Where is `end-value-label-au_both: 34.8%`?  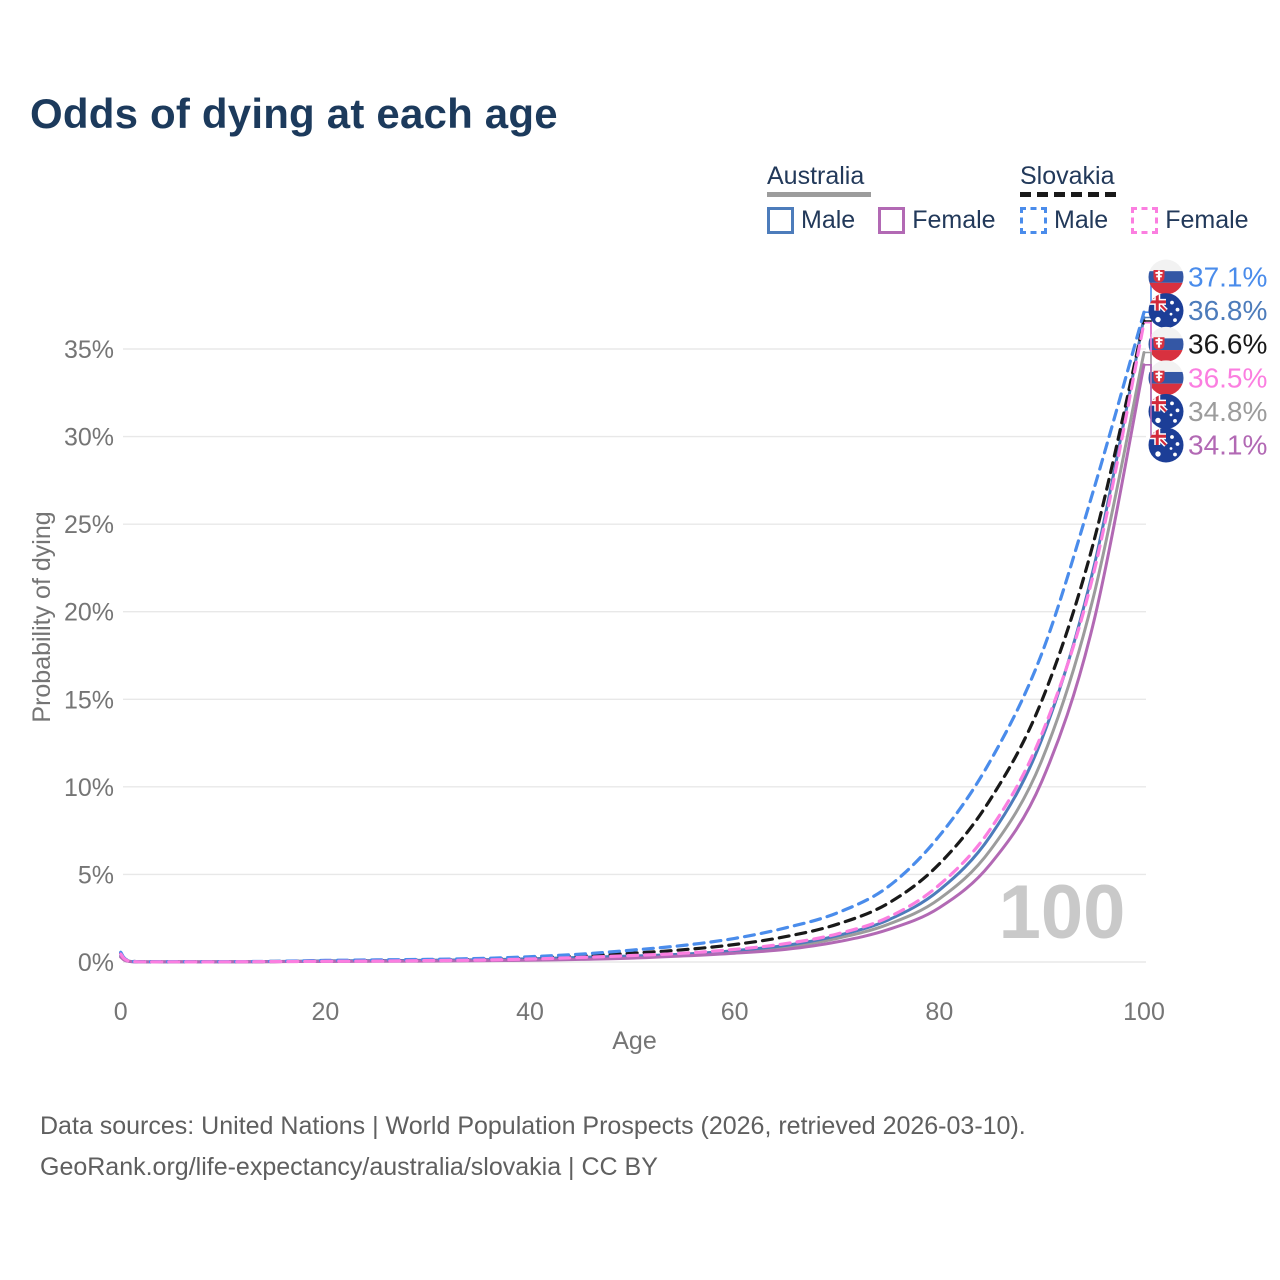
end-value-label-au_both: 34.8% is located at coordinates (1227, 411).